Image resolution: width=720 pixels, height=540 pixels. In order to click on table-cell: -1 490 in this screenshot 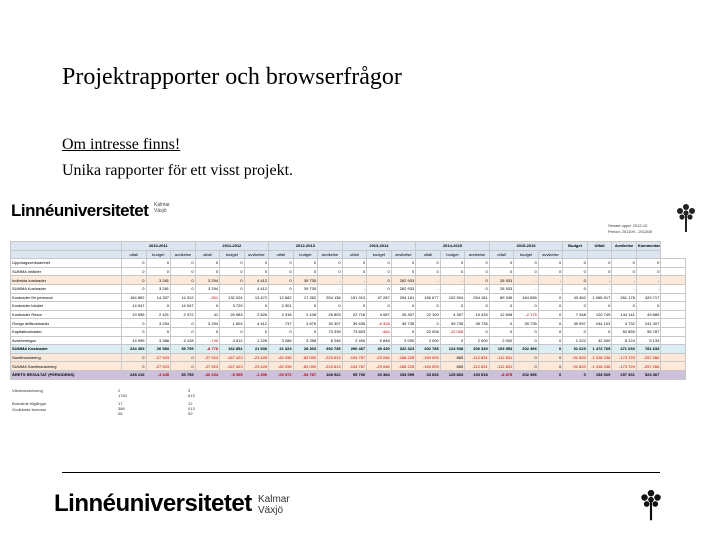, I will do `click(256, 374)`.